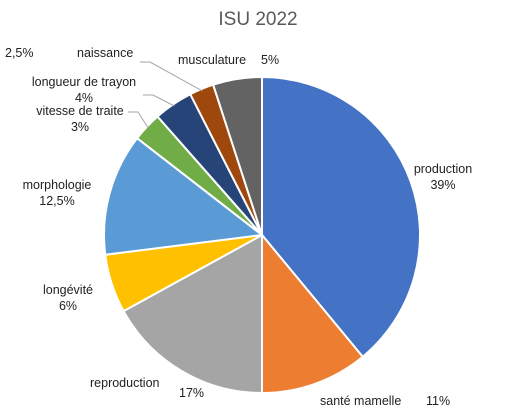 The width and height of the screenshot is (508, 420). Describe the element at coordinates (212, 60) in the screenshot. I see `slice-label-name-9: musculature` at that location.